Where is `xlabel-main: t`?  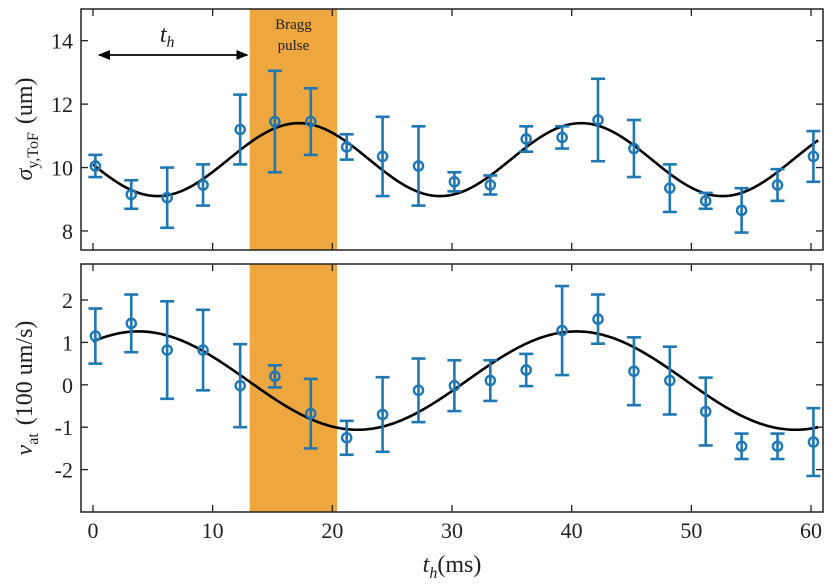
xlabel-main: t is located at coordinates (427, 565).